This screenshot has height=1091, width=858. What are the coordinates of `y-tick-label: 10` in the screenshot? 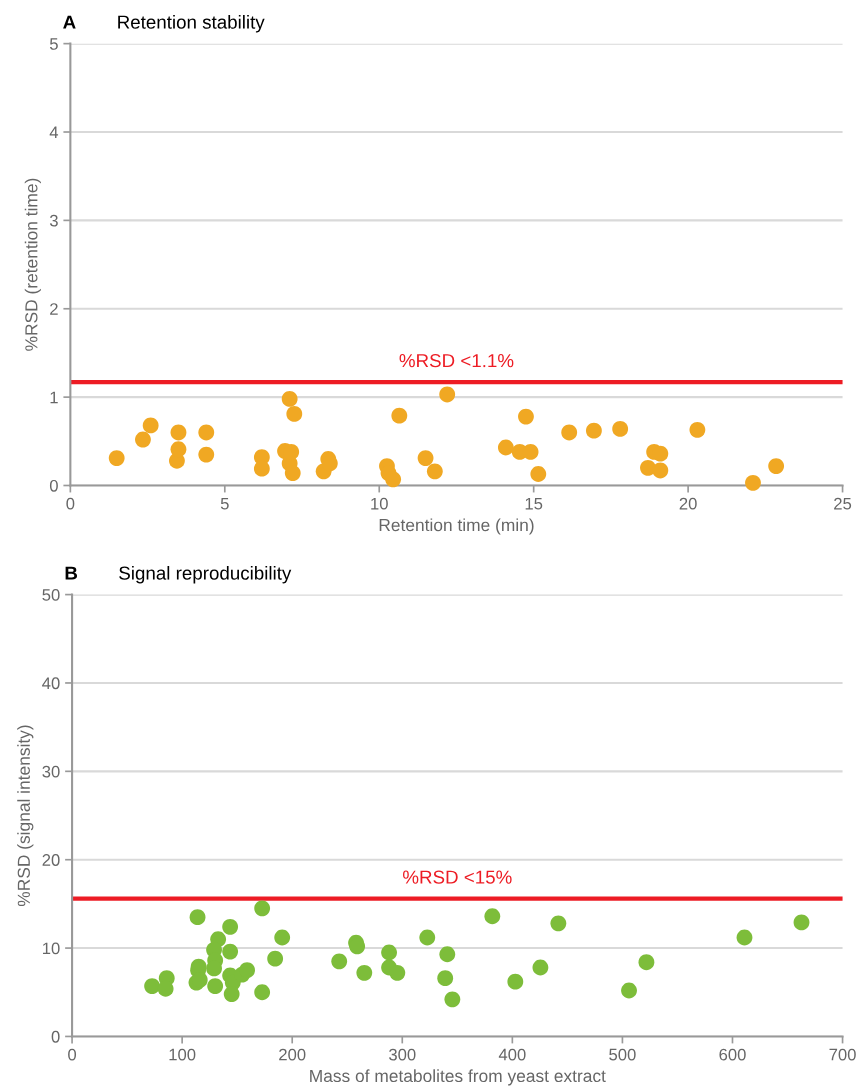 It's located at (51, 948).